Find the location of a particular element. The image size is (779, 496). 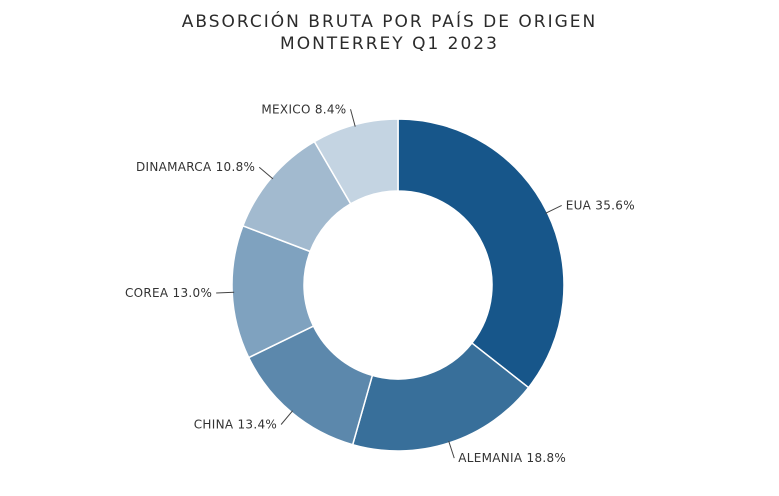

slice-label-alemania: ALEMANIA 18.8% is located at coordinates (512, 458).